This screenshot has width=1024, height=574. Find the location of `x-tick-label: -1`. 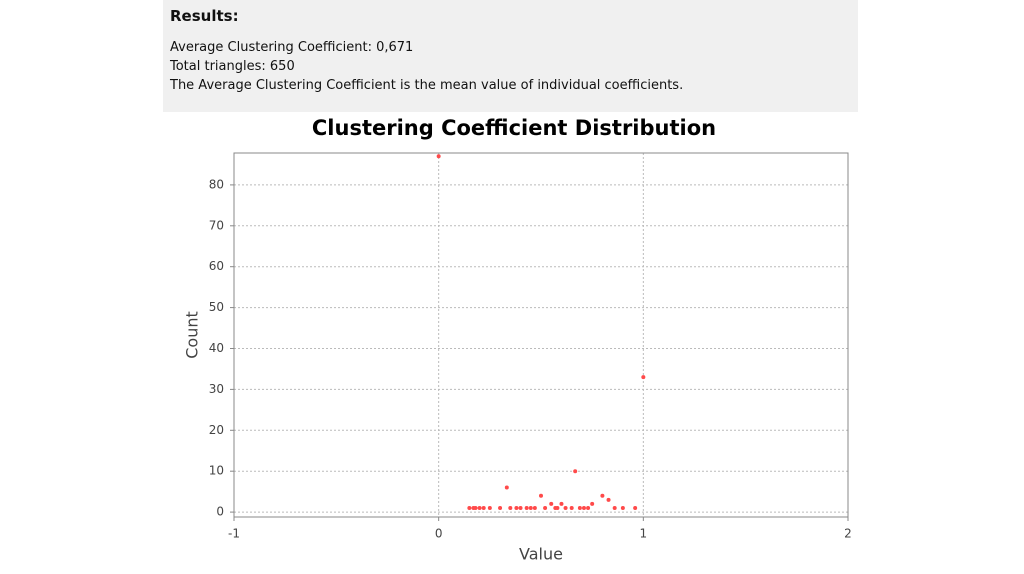

x-tick-label: -1 is located at coordinates (234, 534).